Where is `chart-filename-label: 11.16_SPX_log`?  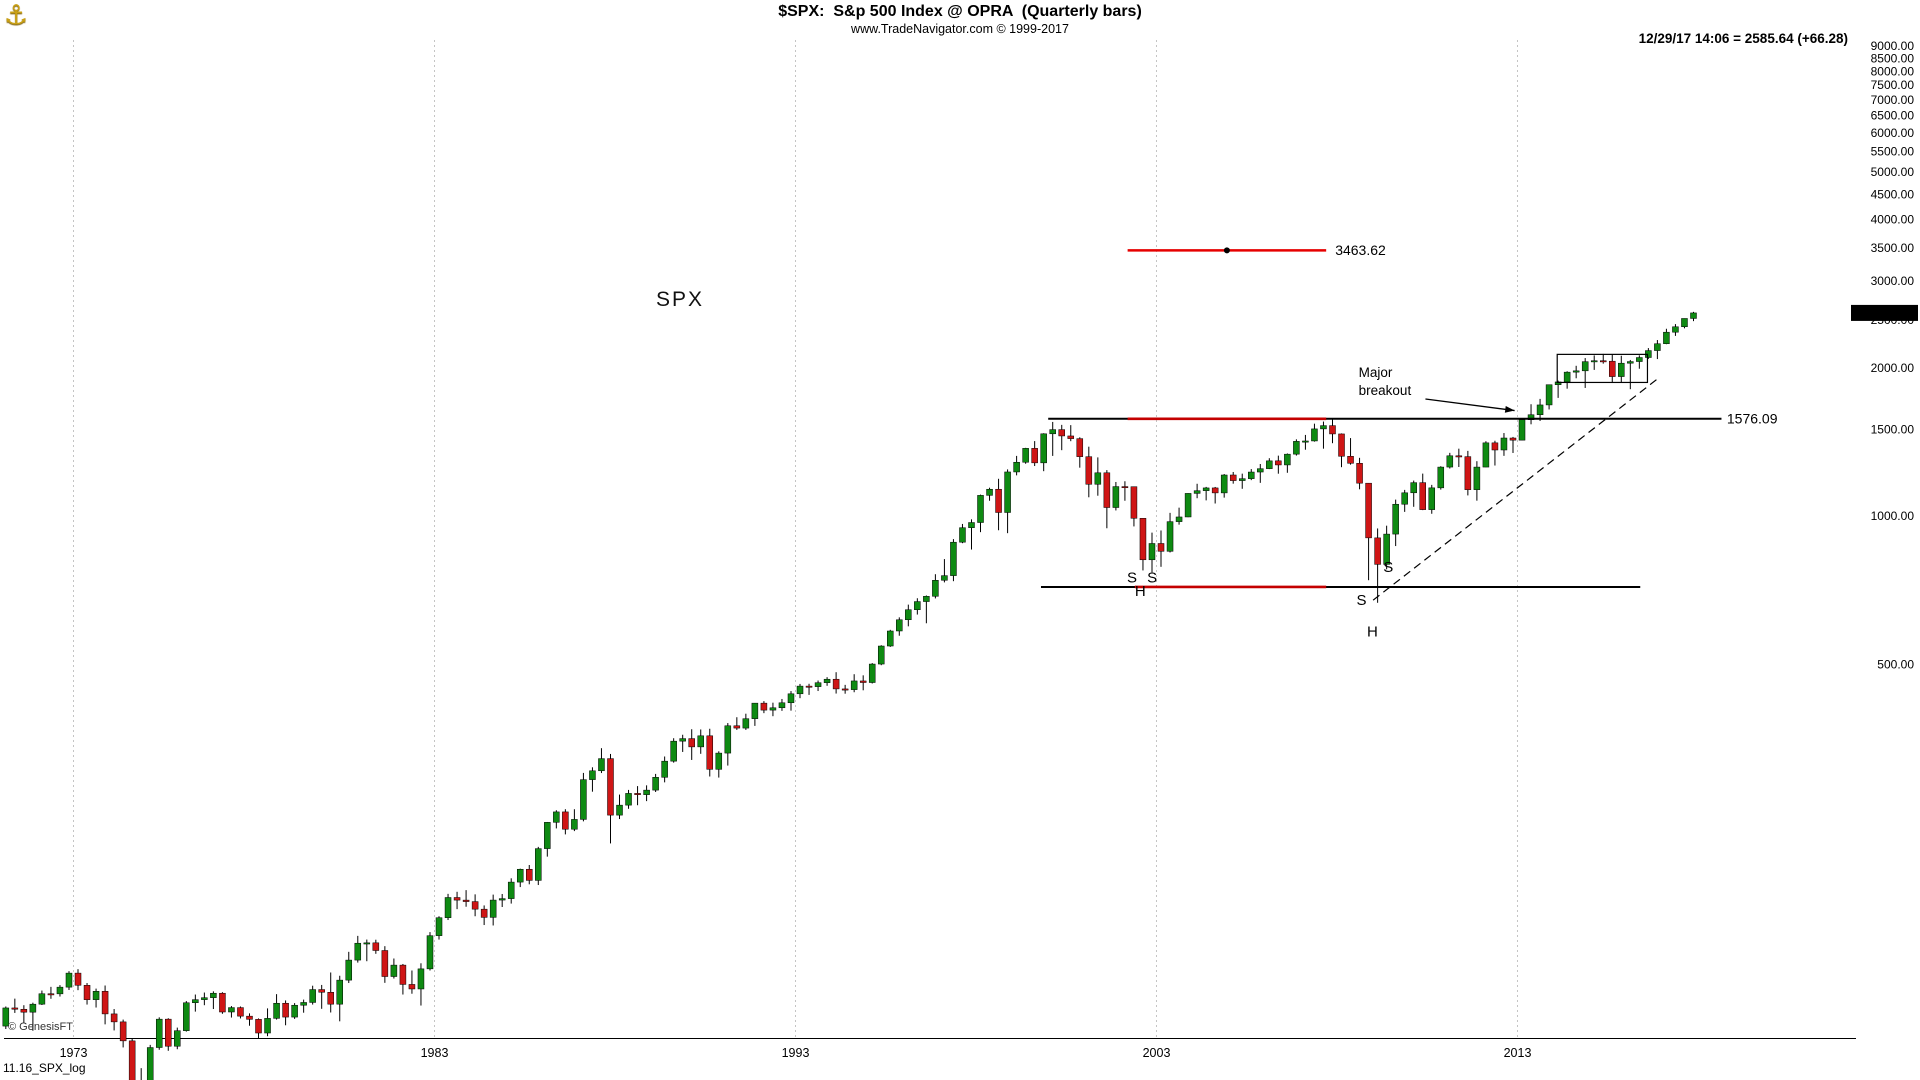
chart-filename-label: 11.16_SPX_log is located at coordinates (44, 1068).